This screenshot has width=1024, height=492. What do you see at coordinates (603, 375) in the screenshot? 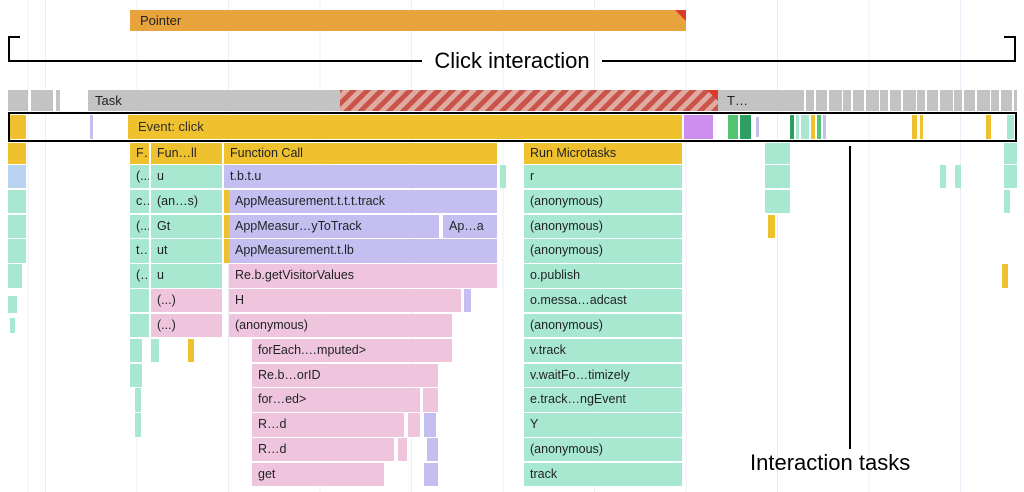
I see `flame-bar: v.waitFo…timizely` at bounding box center [603, 375].